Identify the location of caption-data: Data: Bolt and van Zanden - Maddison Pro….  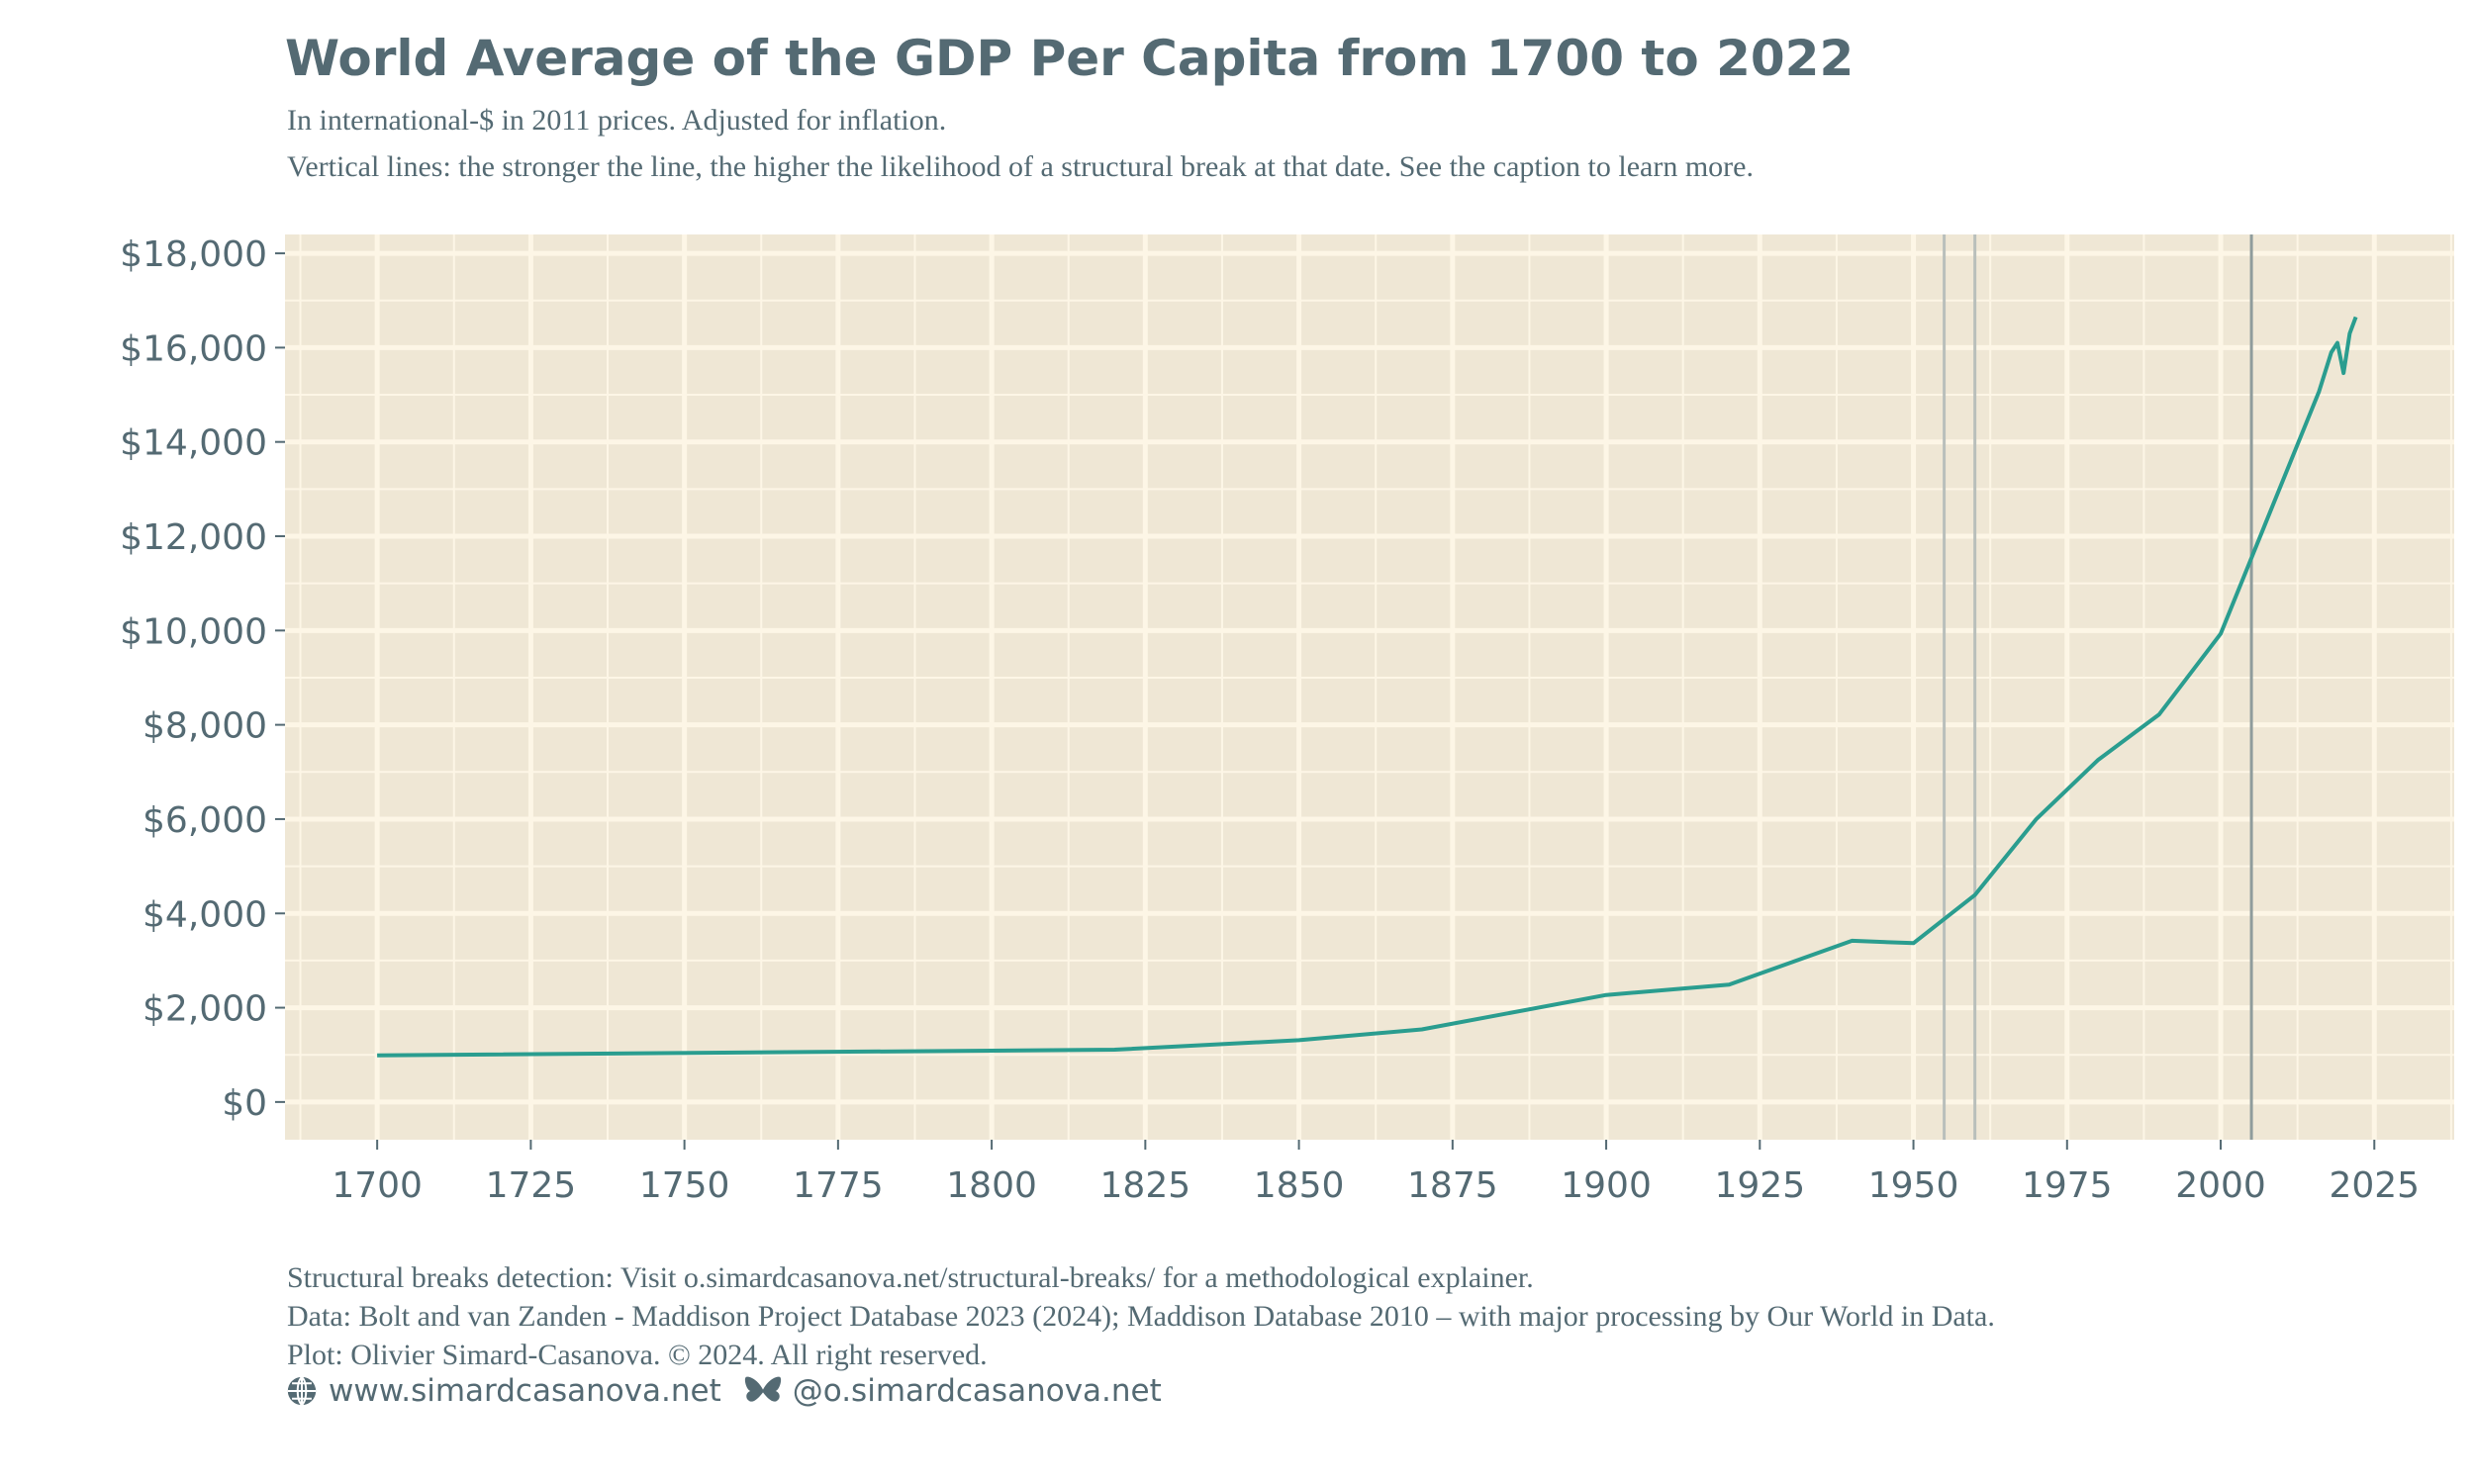
(1141, 1316).